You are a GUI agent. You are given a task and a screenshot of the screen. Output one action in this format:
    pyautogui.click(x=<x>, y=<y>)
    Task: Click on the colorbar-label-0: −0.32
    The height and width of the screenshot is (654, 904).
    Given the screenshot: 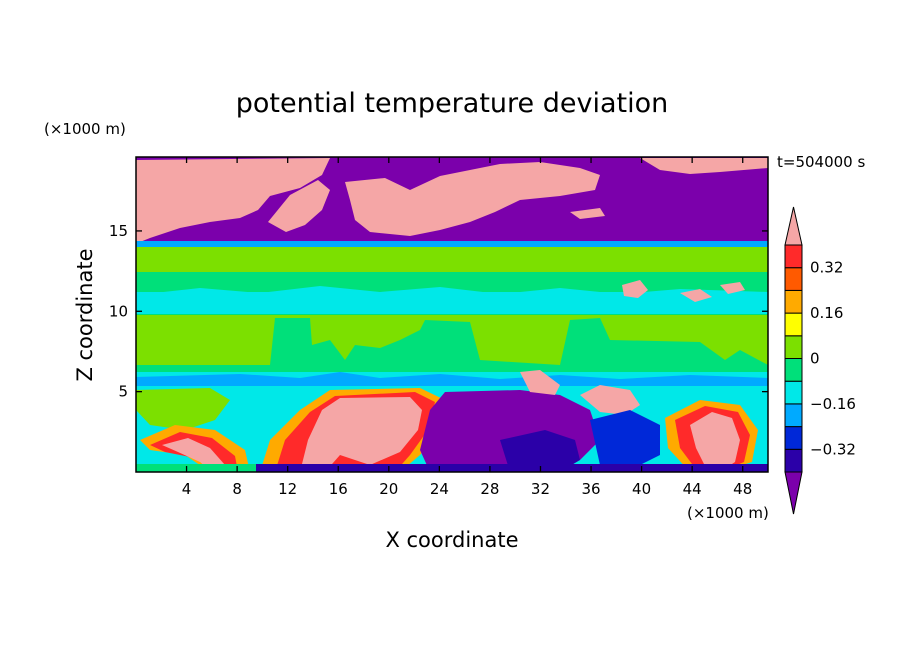 What is the action you would take?
    pyautogui.click(x=833, y=449)
    